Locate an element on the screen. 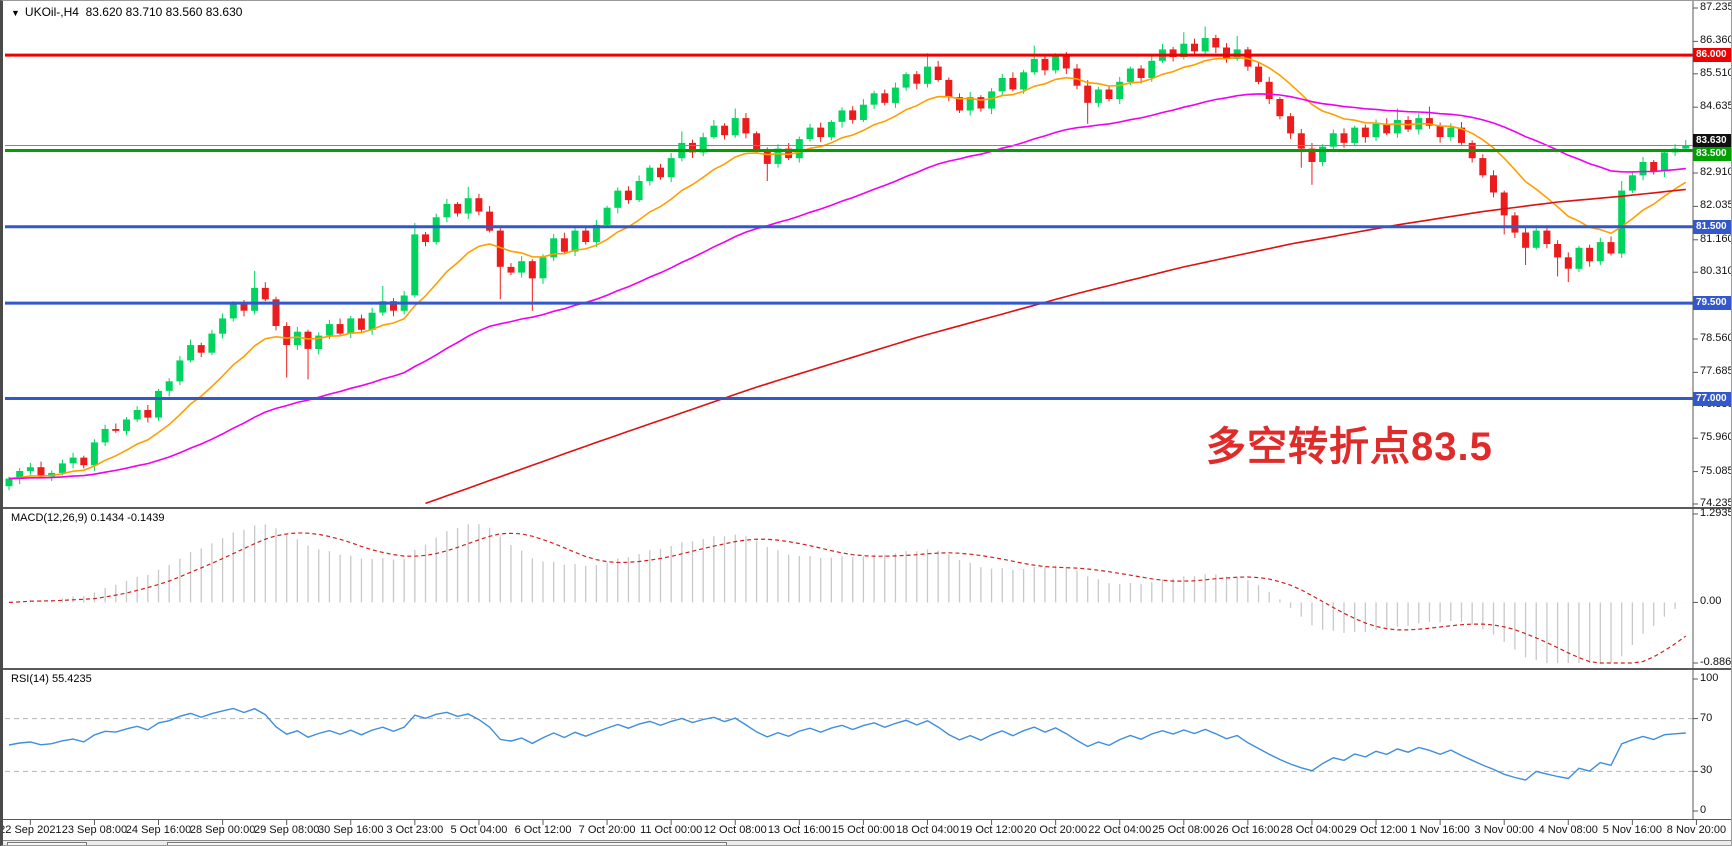 This screenshot has height=846, width=1732. macd-tick-1.2935: 1.2935 is located at coordinates (1716, 513).